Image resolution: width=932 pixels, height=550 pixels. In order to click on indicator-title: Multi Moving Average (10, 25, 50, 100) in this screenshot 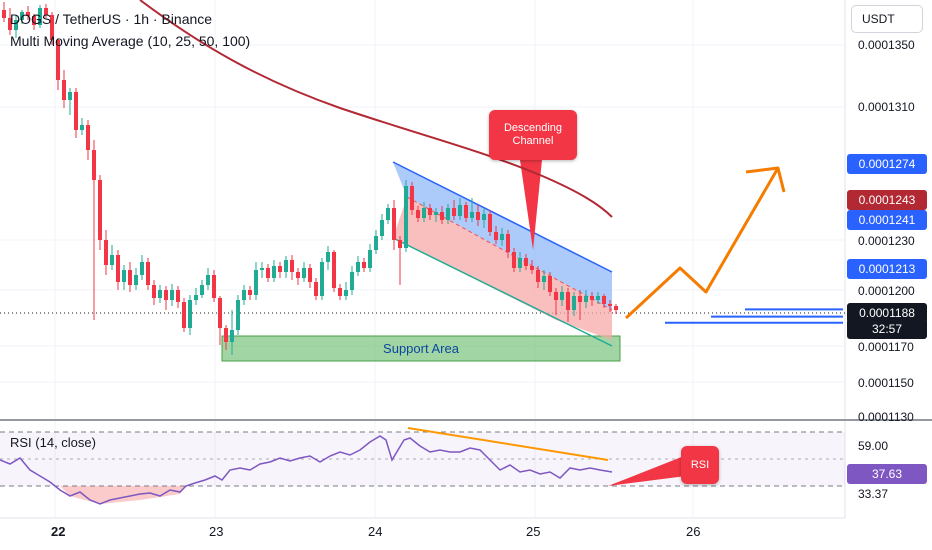, I will do `click(130, 41)`.